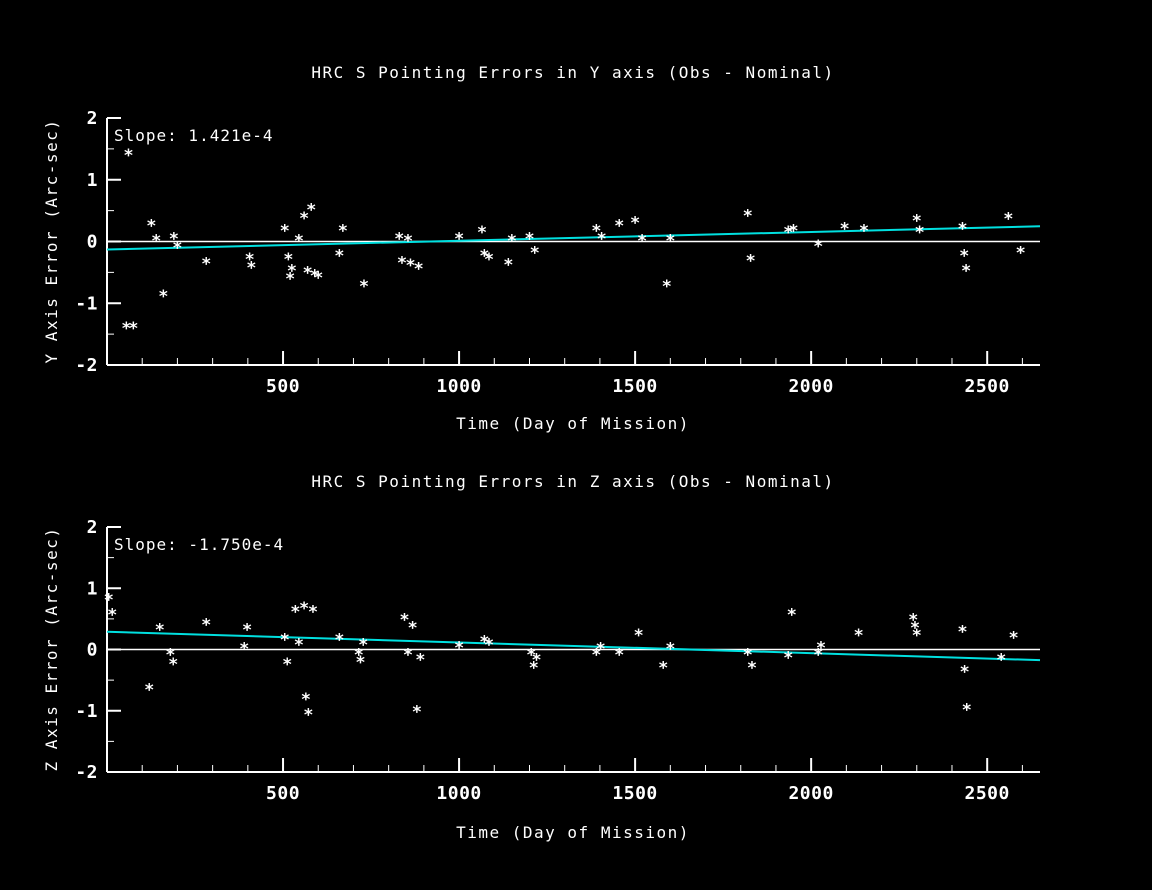 The width and height of the screenshot is (1152, 890). What do you see at coordinates (51, 649) in the screenshot?
I see `y-axis-label: Z Axis Error (Arc-sec)` at bounding box center [51, 649].